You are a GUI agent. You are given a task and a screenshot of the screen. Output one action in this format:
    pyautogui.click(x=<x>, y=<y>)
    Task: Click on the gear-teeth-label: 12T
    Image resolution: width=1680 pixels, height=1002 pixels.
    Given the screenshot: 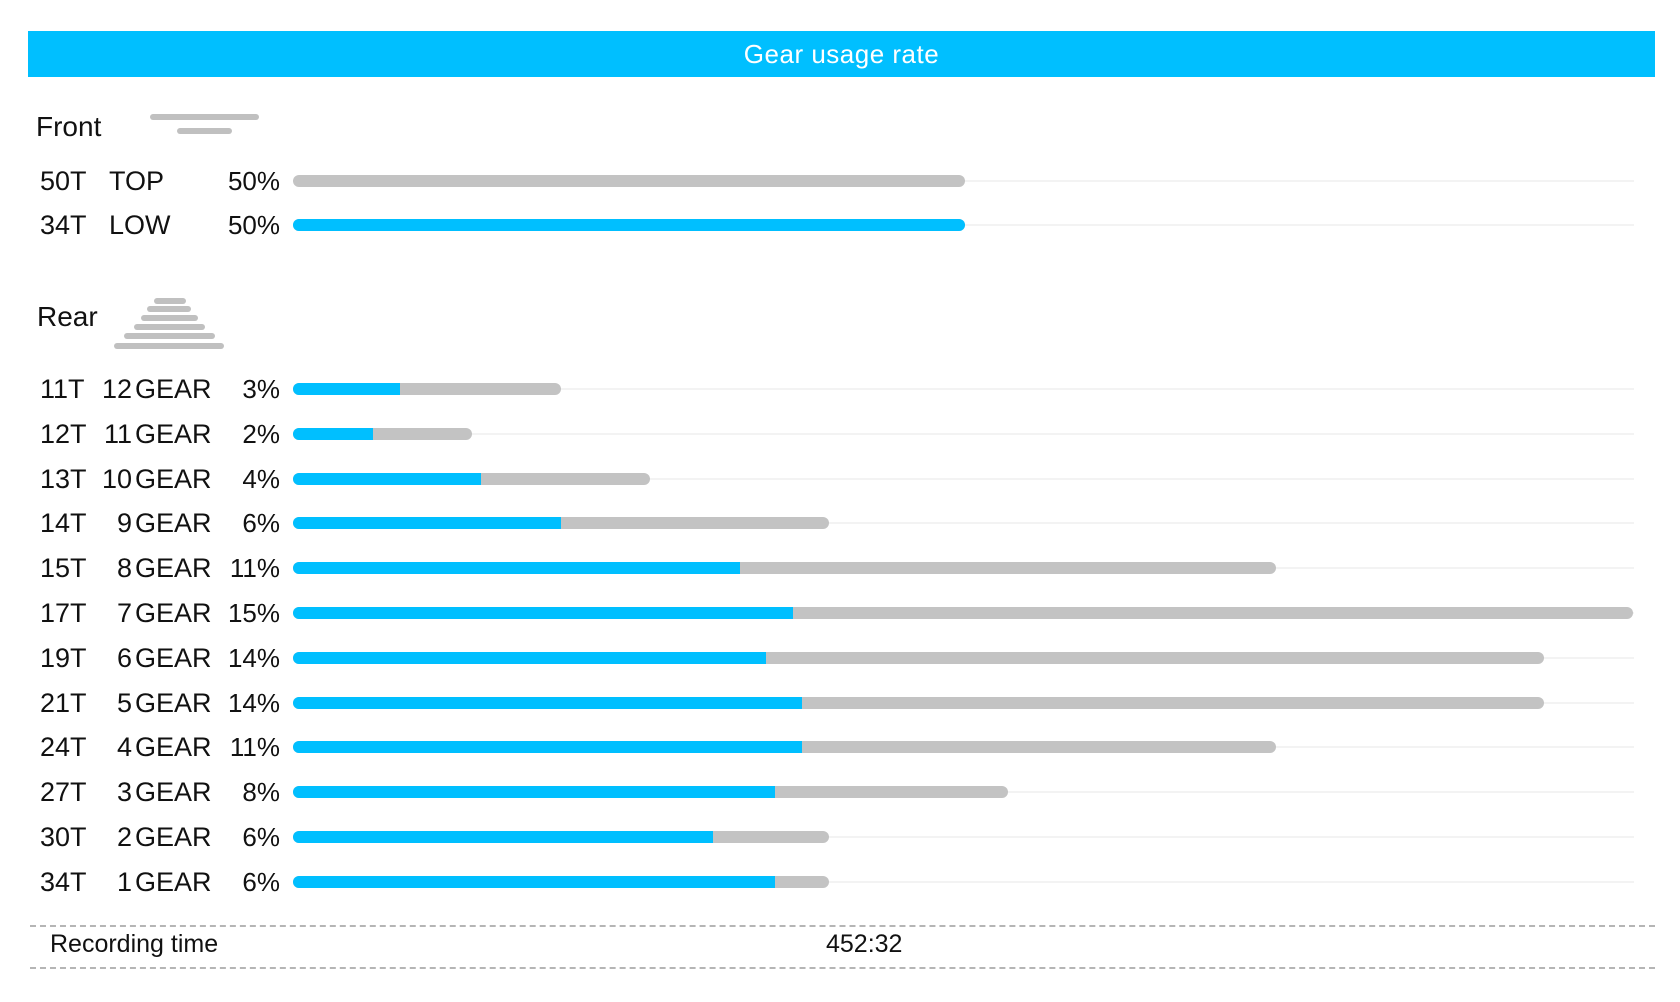 What is the action you would take?
    pyautogui.click(x=63, y=433)
    